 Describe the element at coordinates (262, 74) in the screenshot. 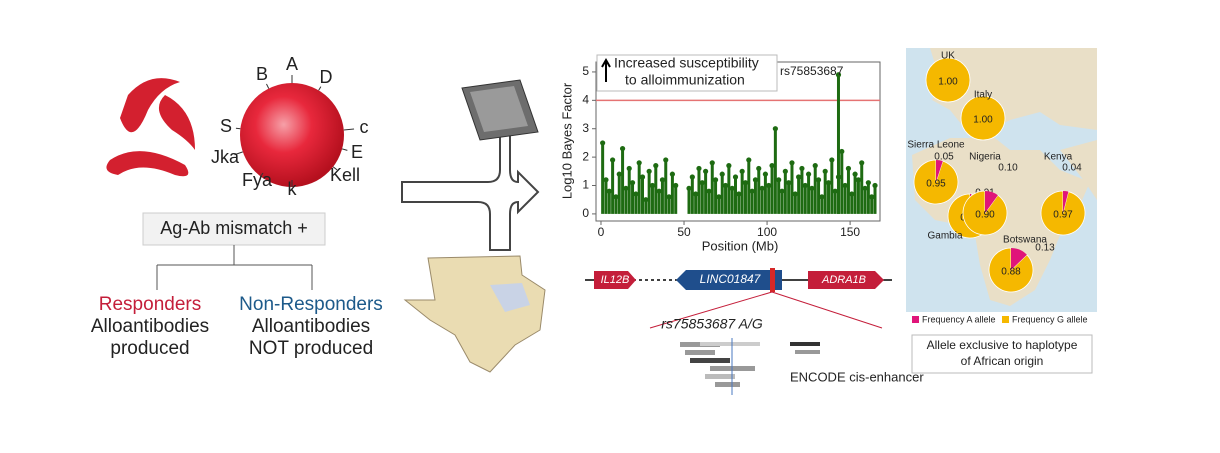

I see `antigen-label: B` at that location.